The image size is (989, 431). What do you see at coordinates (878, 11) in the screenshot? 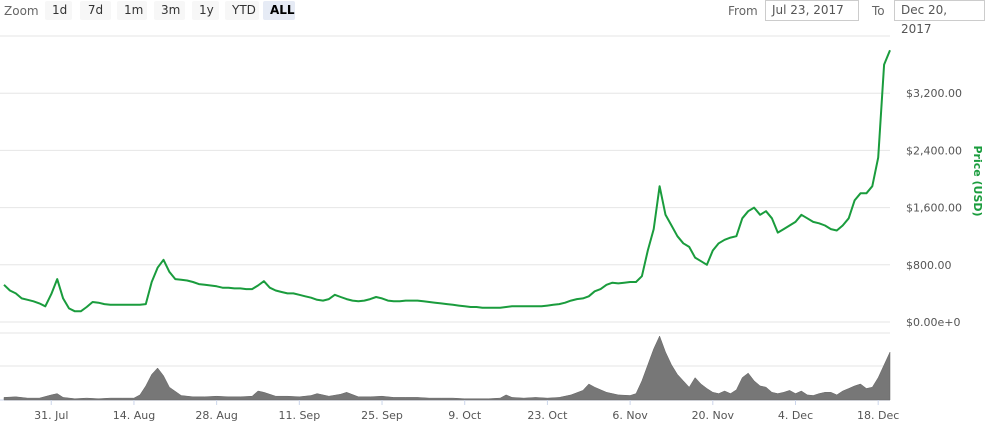
I see `to-label: To` at bounding box center [878, 11].